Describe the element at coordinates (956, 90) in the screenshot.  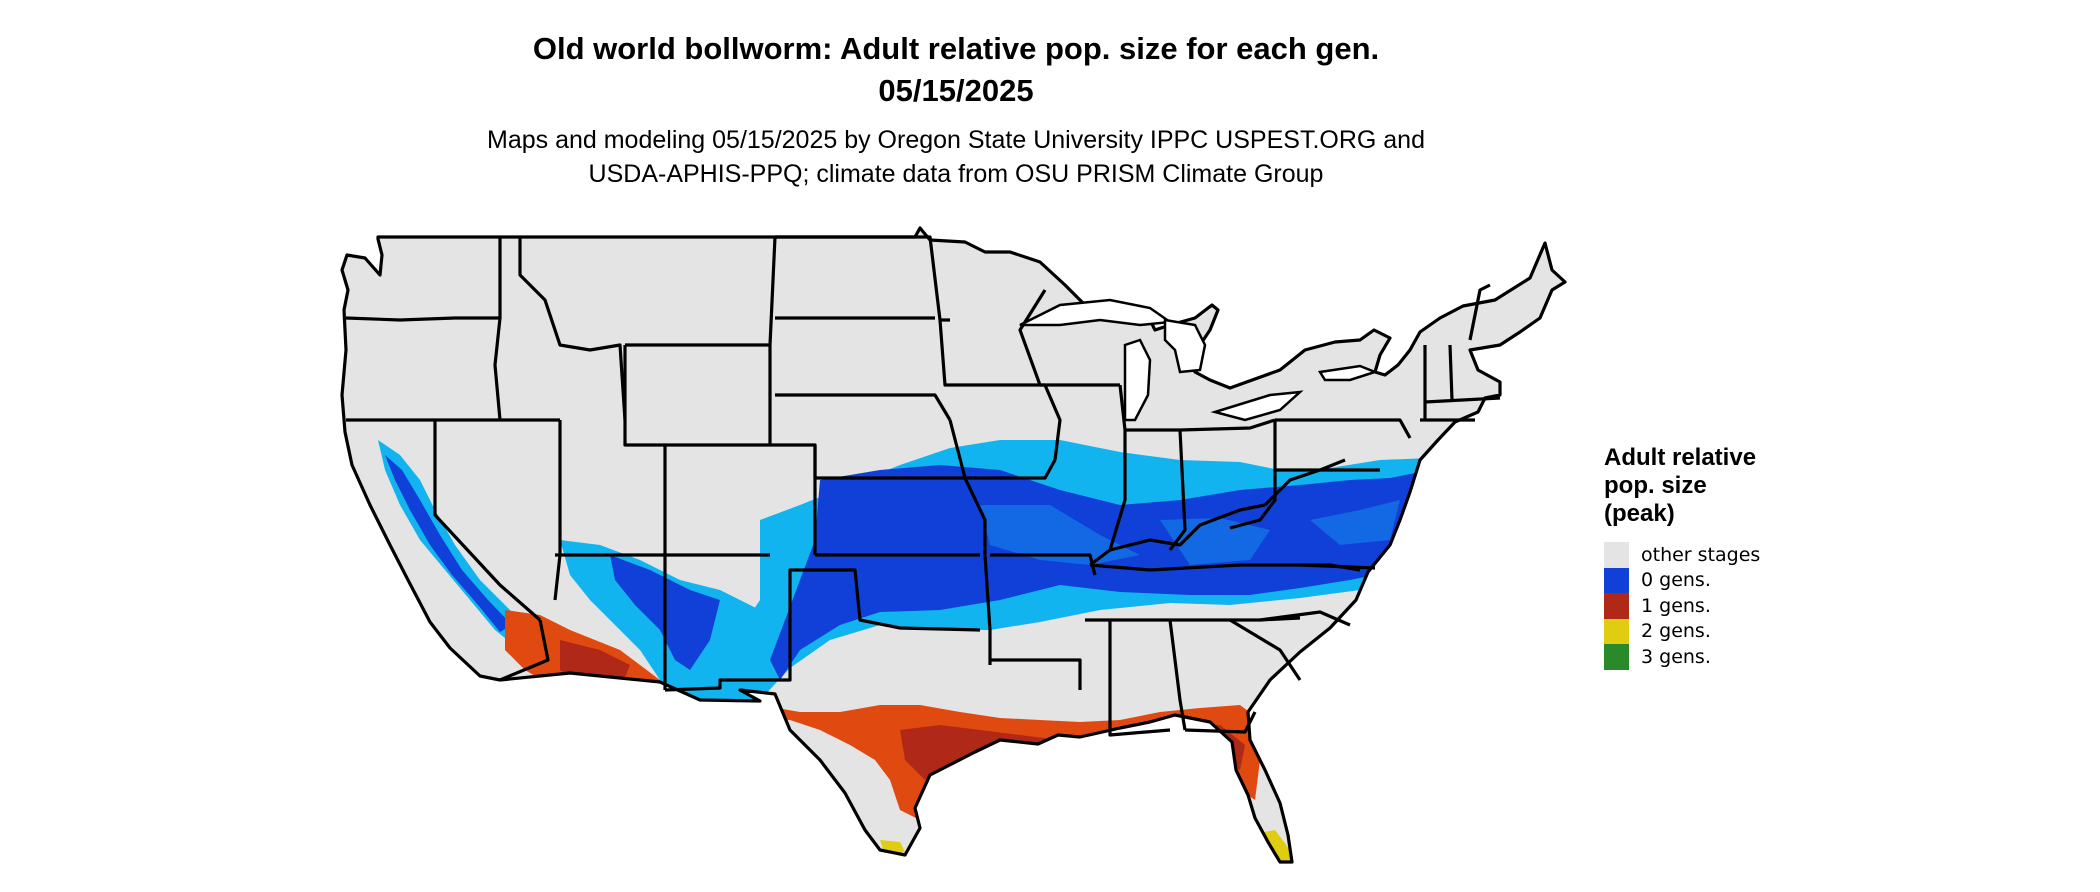
I see `title-line-2: 05/15/2025` at that location.